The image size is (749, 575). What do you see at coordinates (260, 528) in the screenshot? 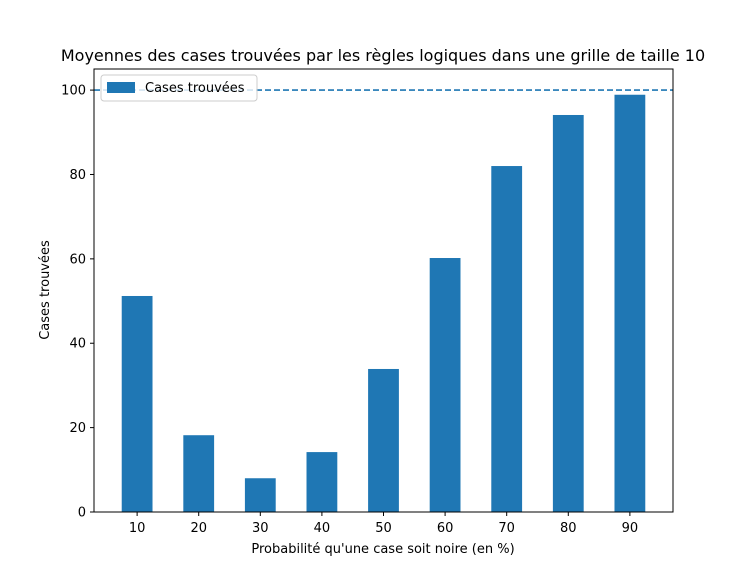
I see `x-tick-label-30: 30` at bounding box center [260, 528].